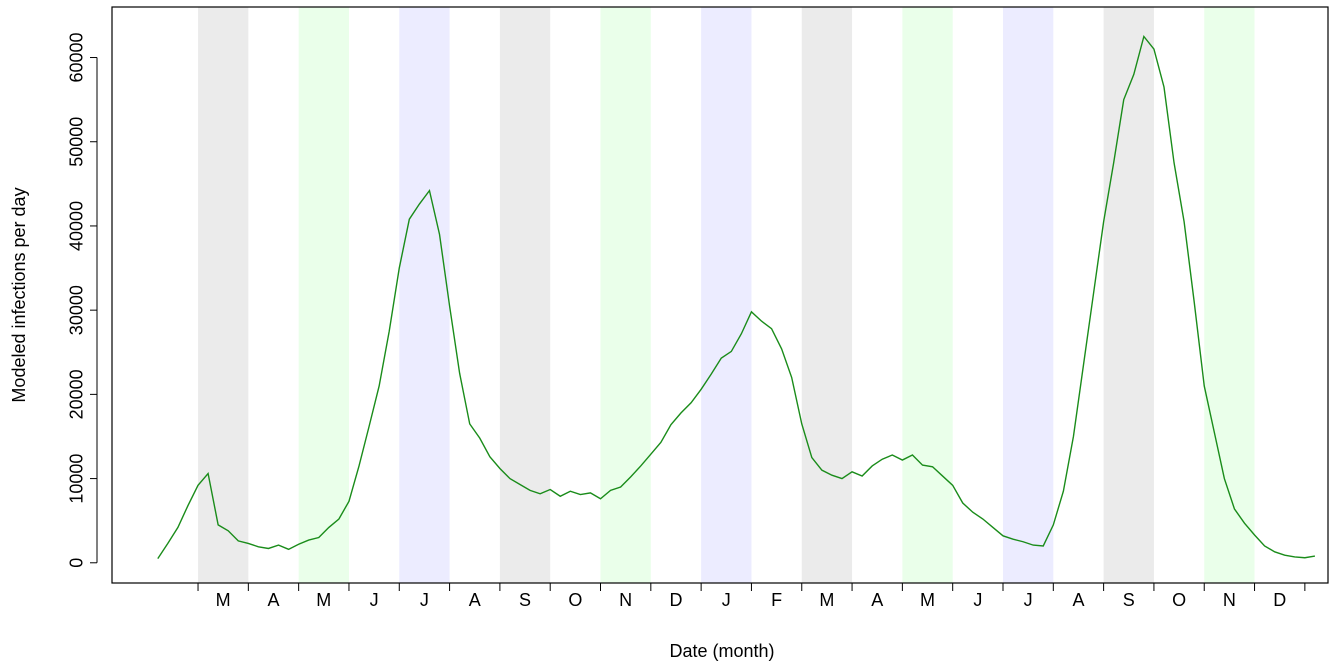  I want to click on y-tick-label: 60000, so click(77, 57).